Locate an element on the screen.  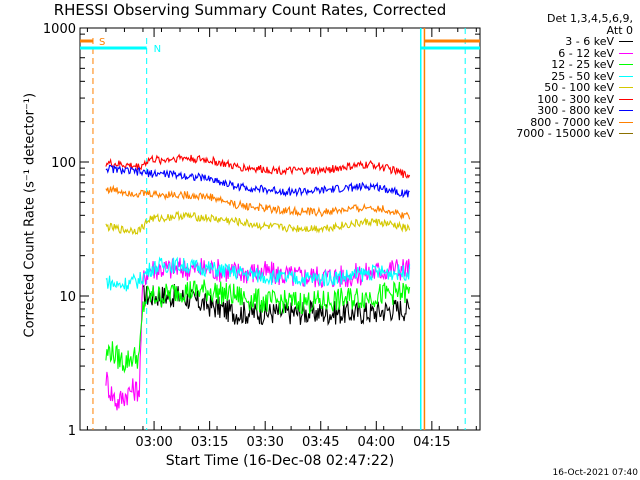
legend-entry: 3 - 6 keV is located at coordinates (555, 42).